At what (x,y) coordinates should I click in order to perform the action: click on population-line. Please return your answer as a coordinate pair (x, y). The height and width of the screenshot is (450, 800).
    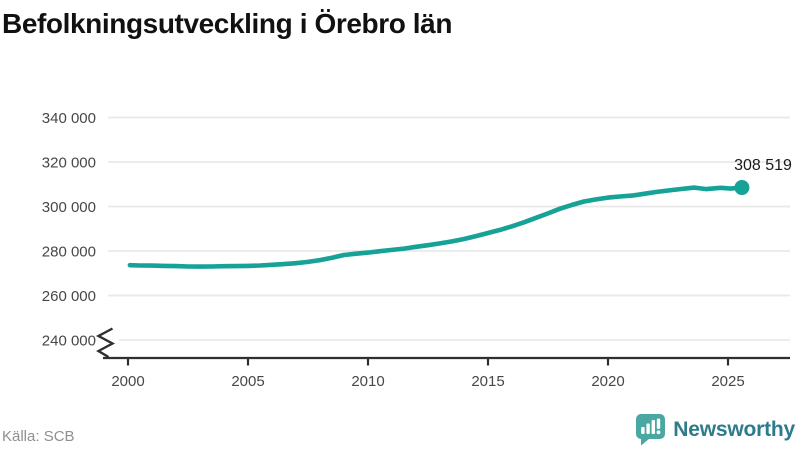
    Looking at the image, I should click on (436, 227).